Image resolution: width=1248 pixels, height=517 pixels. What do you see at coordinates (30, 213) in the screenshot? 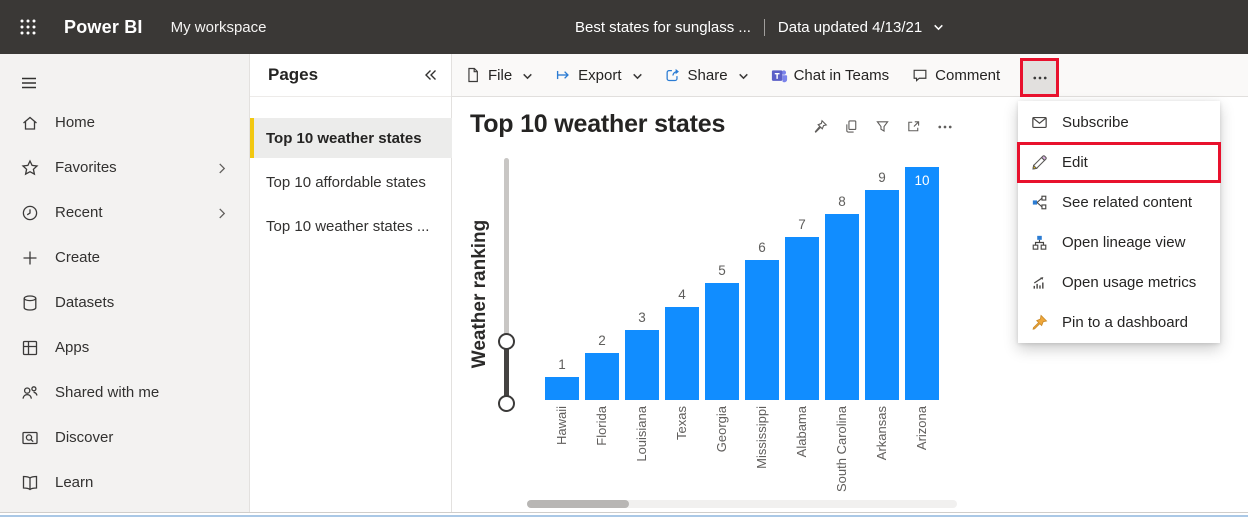
I see `clock-icon` at bounding box center [30, 213].